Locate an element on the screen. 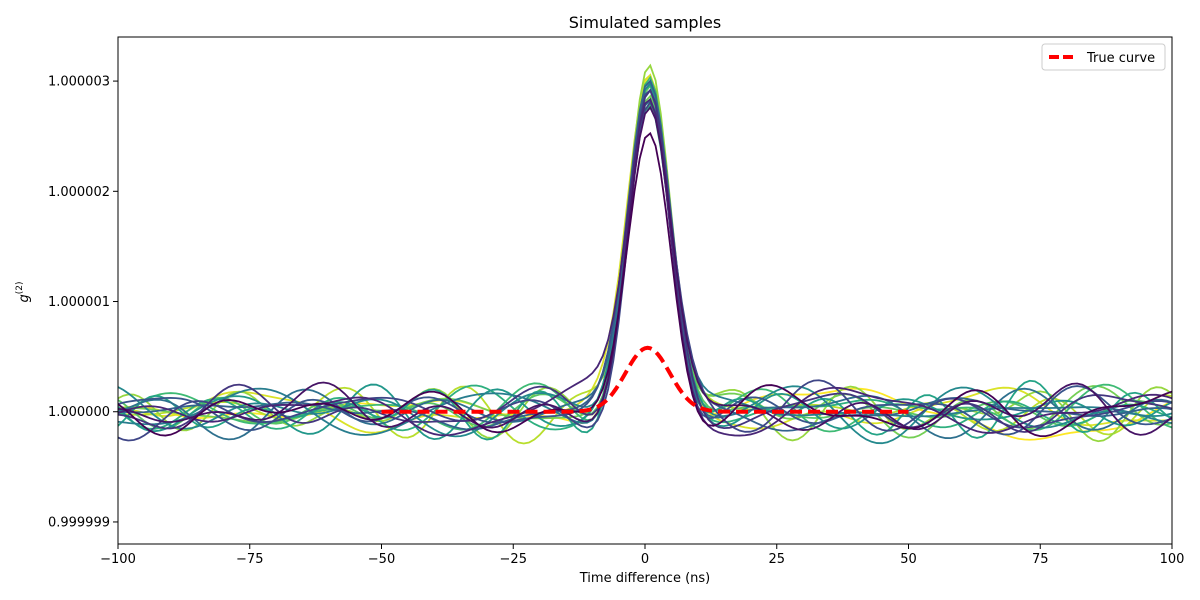 The width and height of the screenshot is (1200, 600). x-tick-label: −75 is located at coordinates (249, 559).